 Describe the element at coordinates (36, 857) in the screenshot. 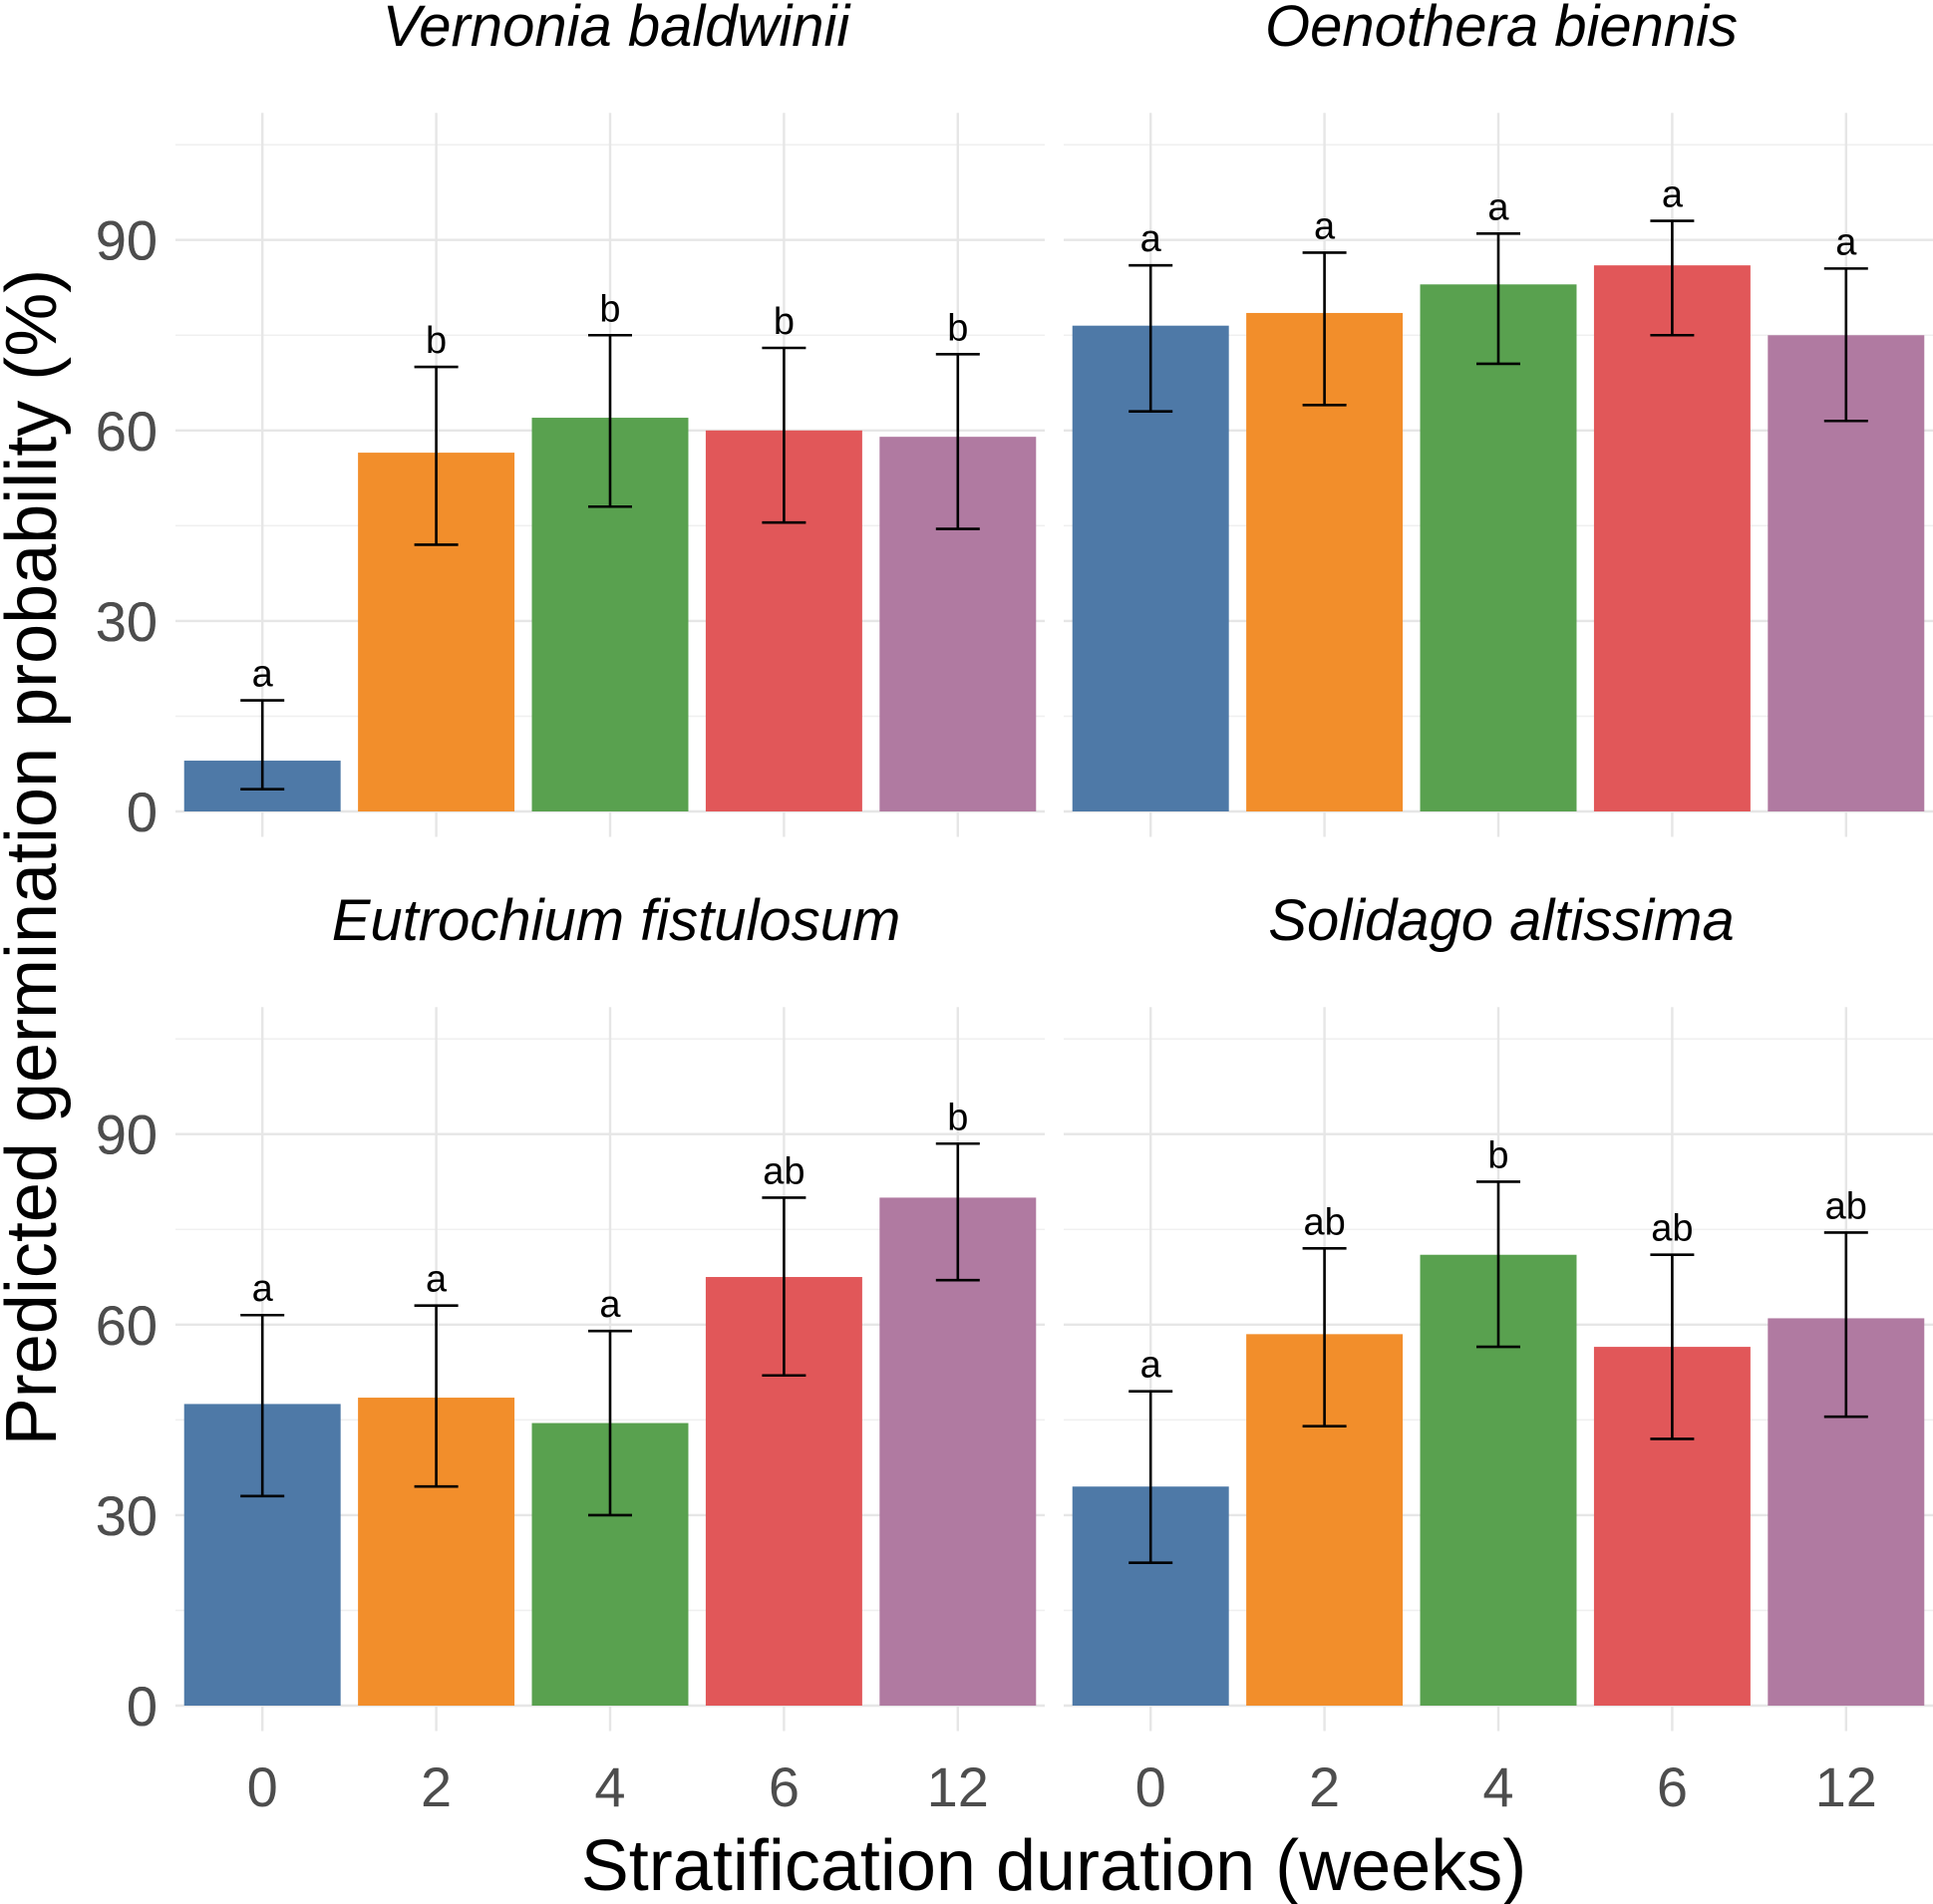

I see `y-axis-title: Predicted germination probability (%)` at that location.